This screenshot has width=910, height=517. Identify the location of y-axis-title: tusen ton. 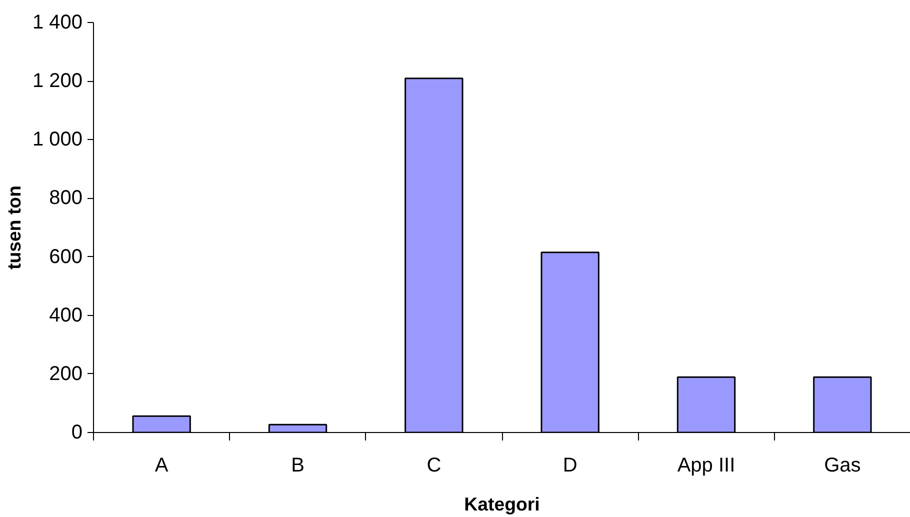
(13, 228).